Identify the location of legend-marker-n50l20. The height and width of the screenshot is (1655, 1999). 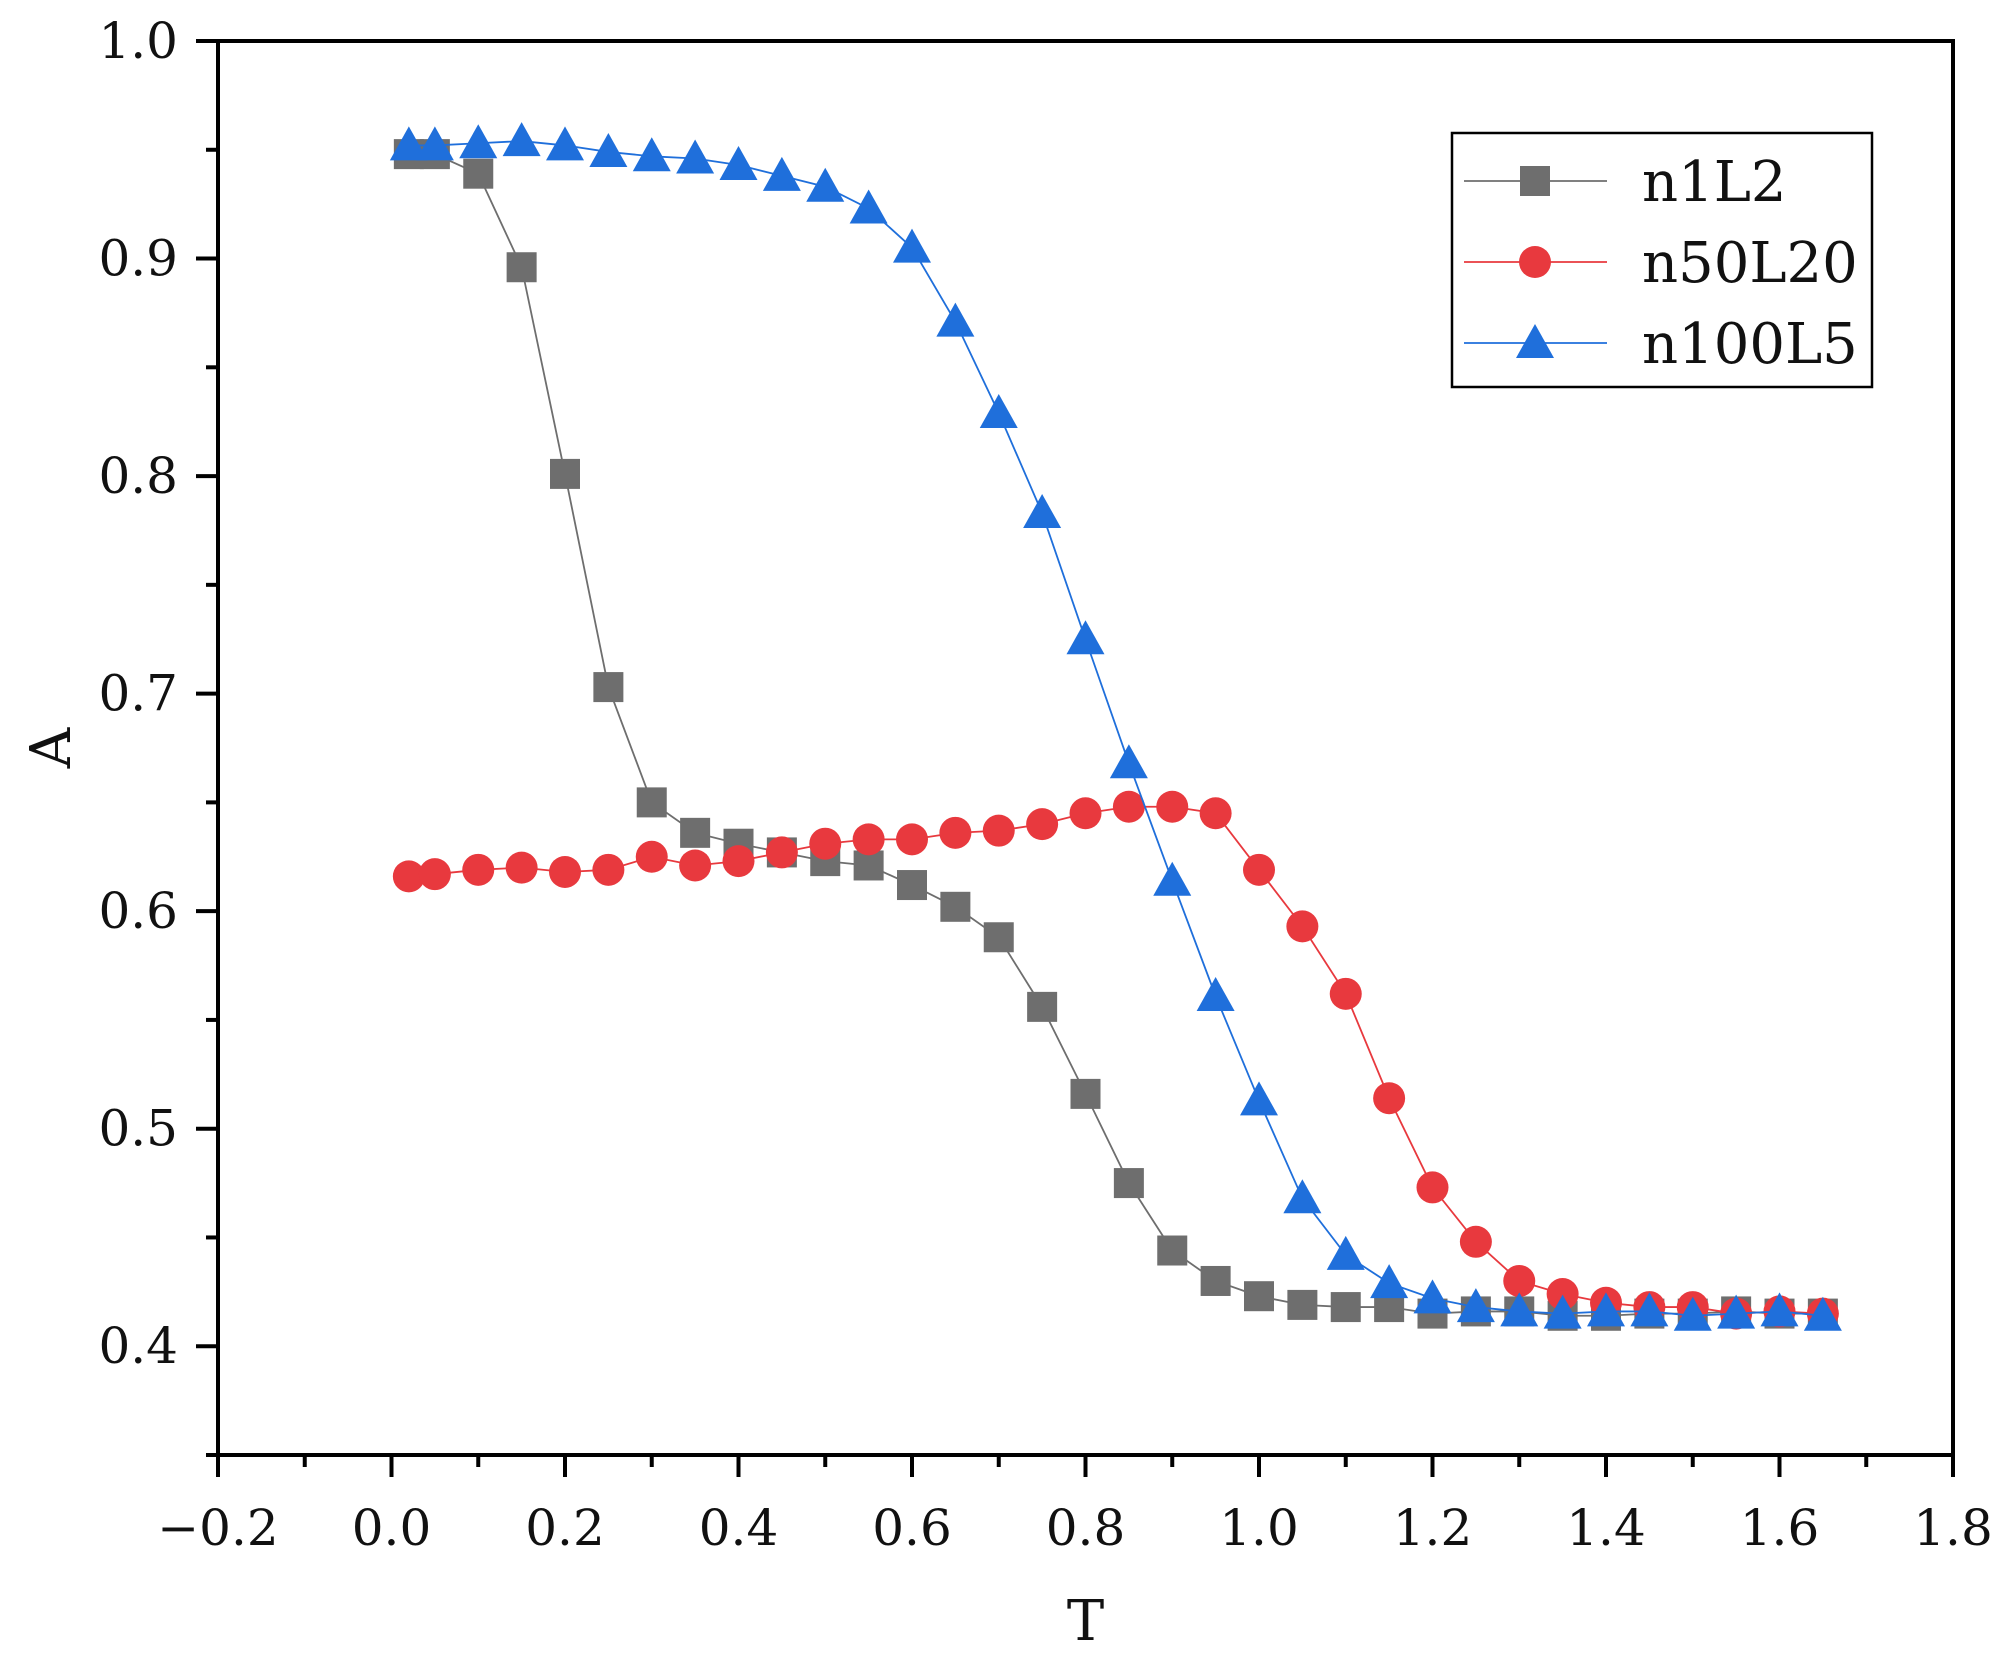
(1535, 262).